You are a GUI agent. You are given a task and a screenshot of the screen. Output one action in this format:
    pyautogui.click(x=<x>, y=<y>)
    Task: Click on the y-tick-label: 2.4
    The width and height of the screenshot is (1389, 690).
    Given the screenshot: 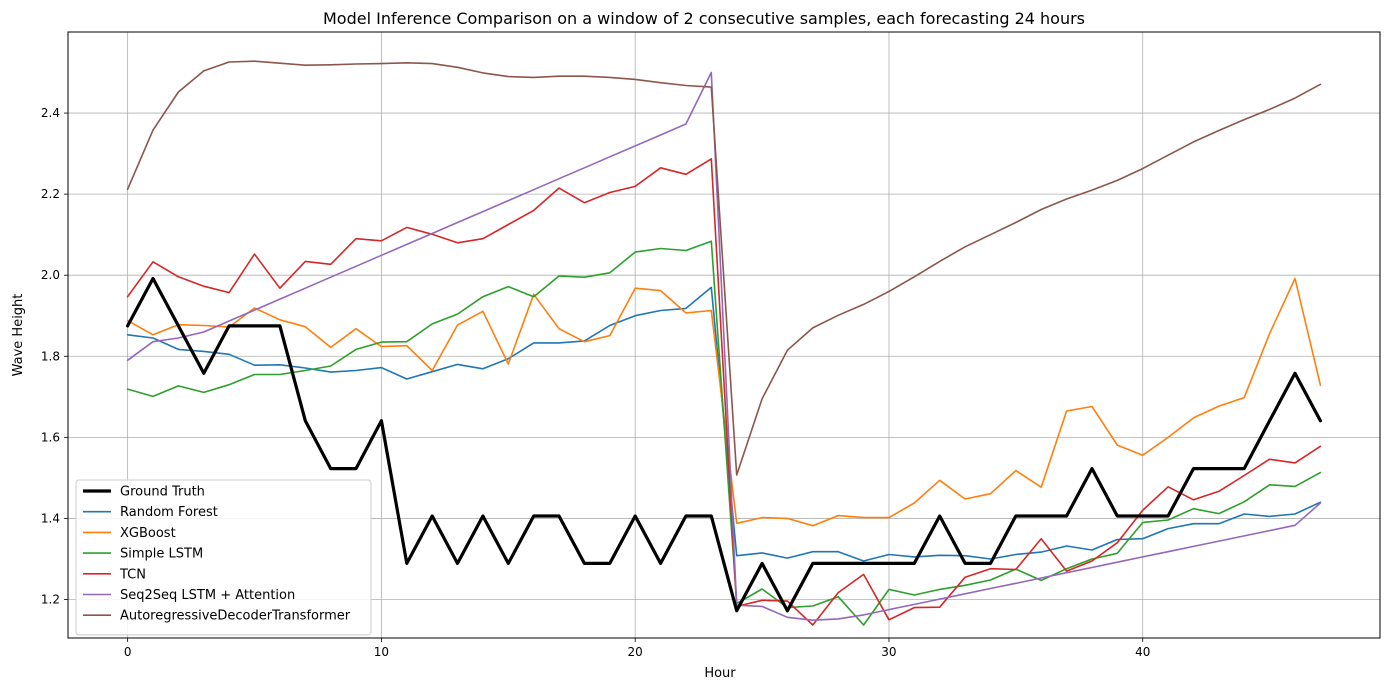 What is the action you would take?
    pyautogui.click(x=50, y=113)
    